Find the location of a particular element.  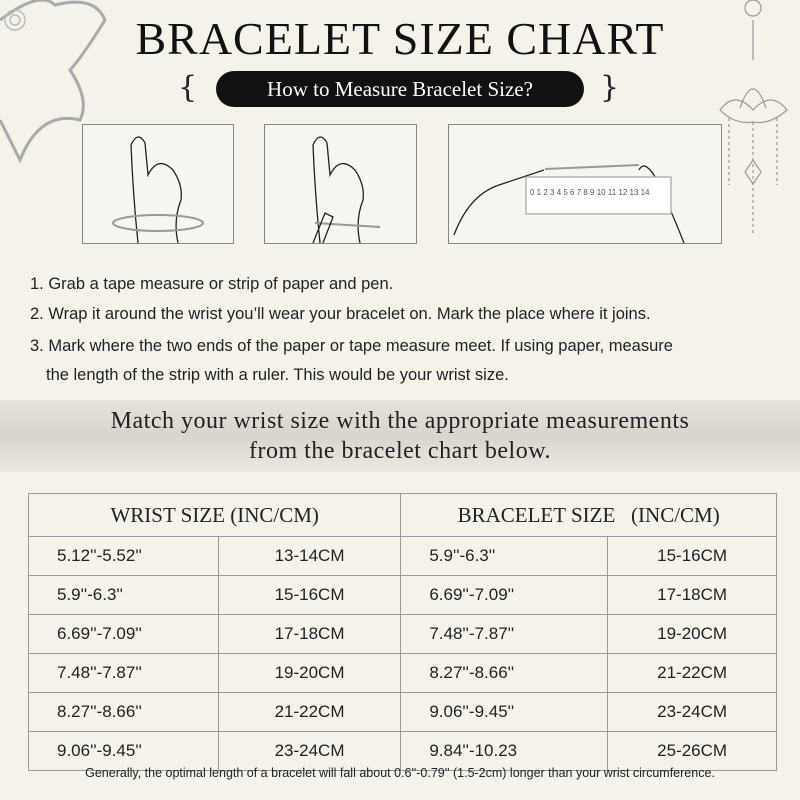

table-row: 6.69''-7.09'' 17-18CM 7.48''-7.87'' 19-20CM is located at coordinates (402, 634).